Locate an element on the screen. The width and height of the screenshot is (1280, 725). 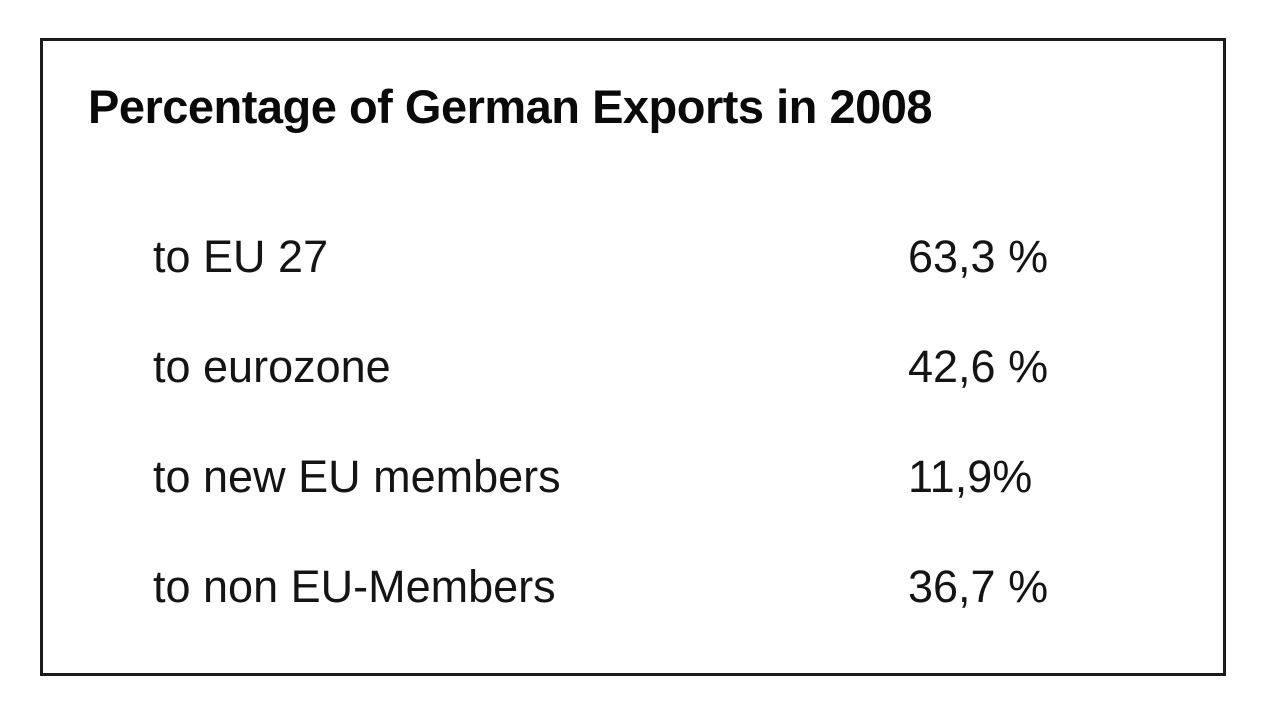
table-row: to new EU members 11,9% is located at coordinates (633, 477).